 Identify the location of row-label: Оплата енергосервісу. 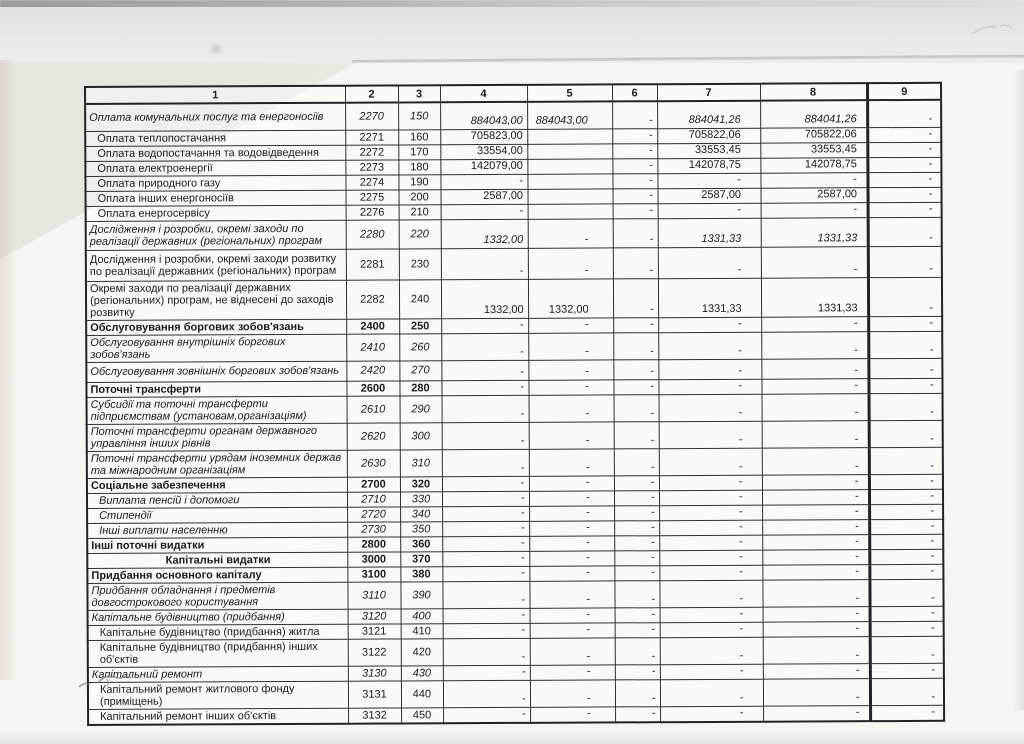
(215, 212).